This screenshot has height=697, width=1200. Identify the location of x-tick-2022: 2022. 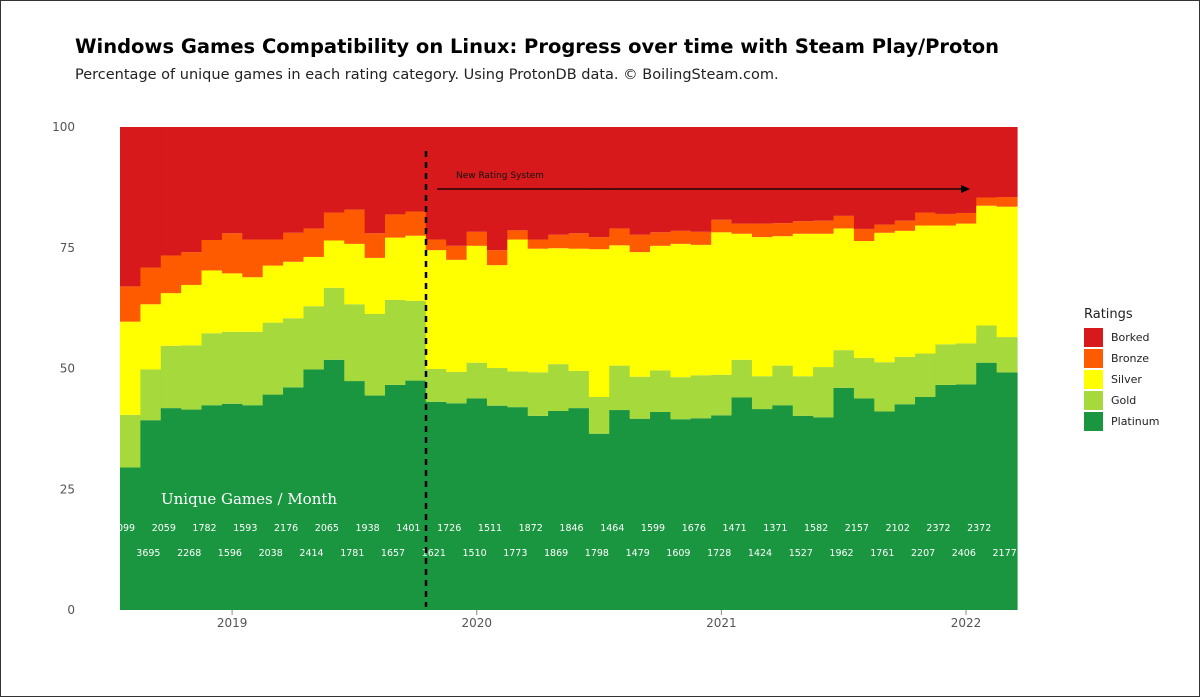
(966, 623).